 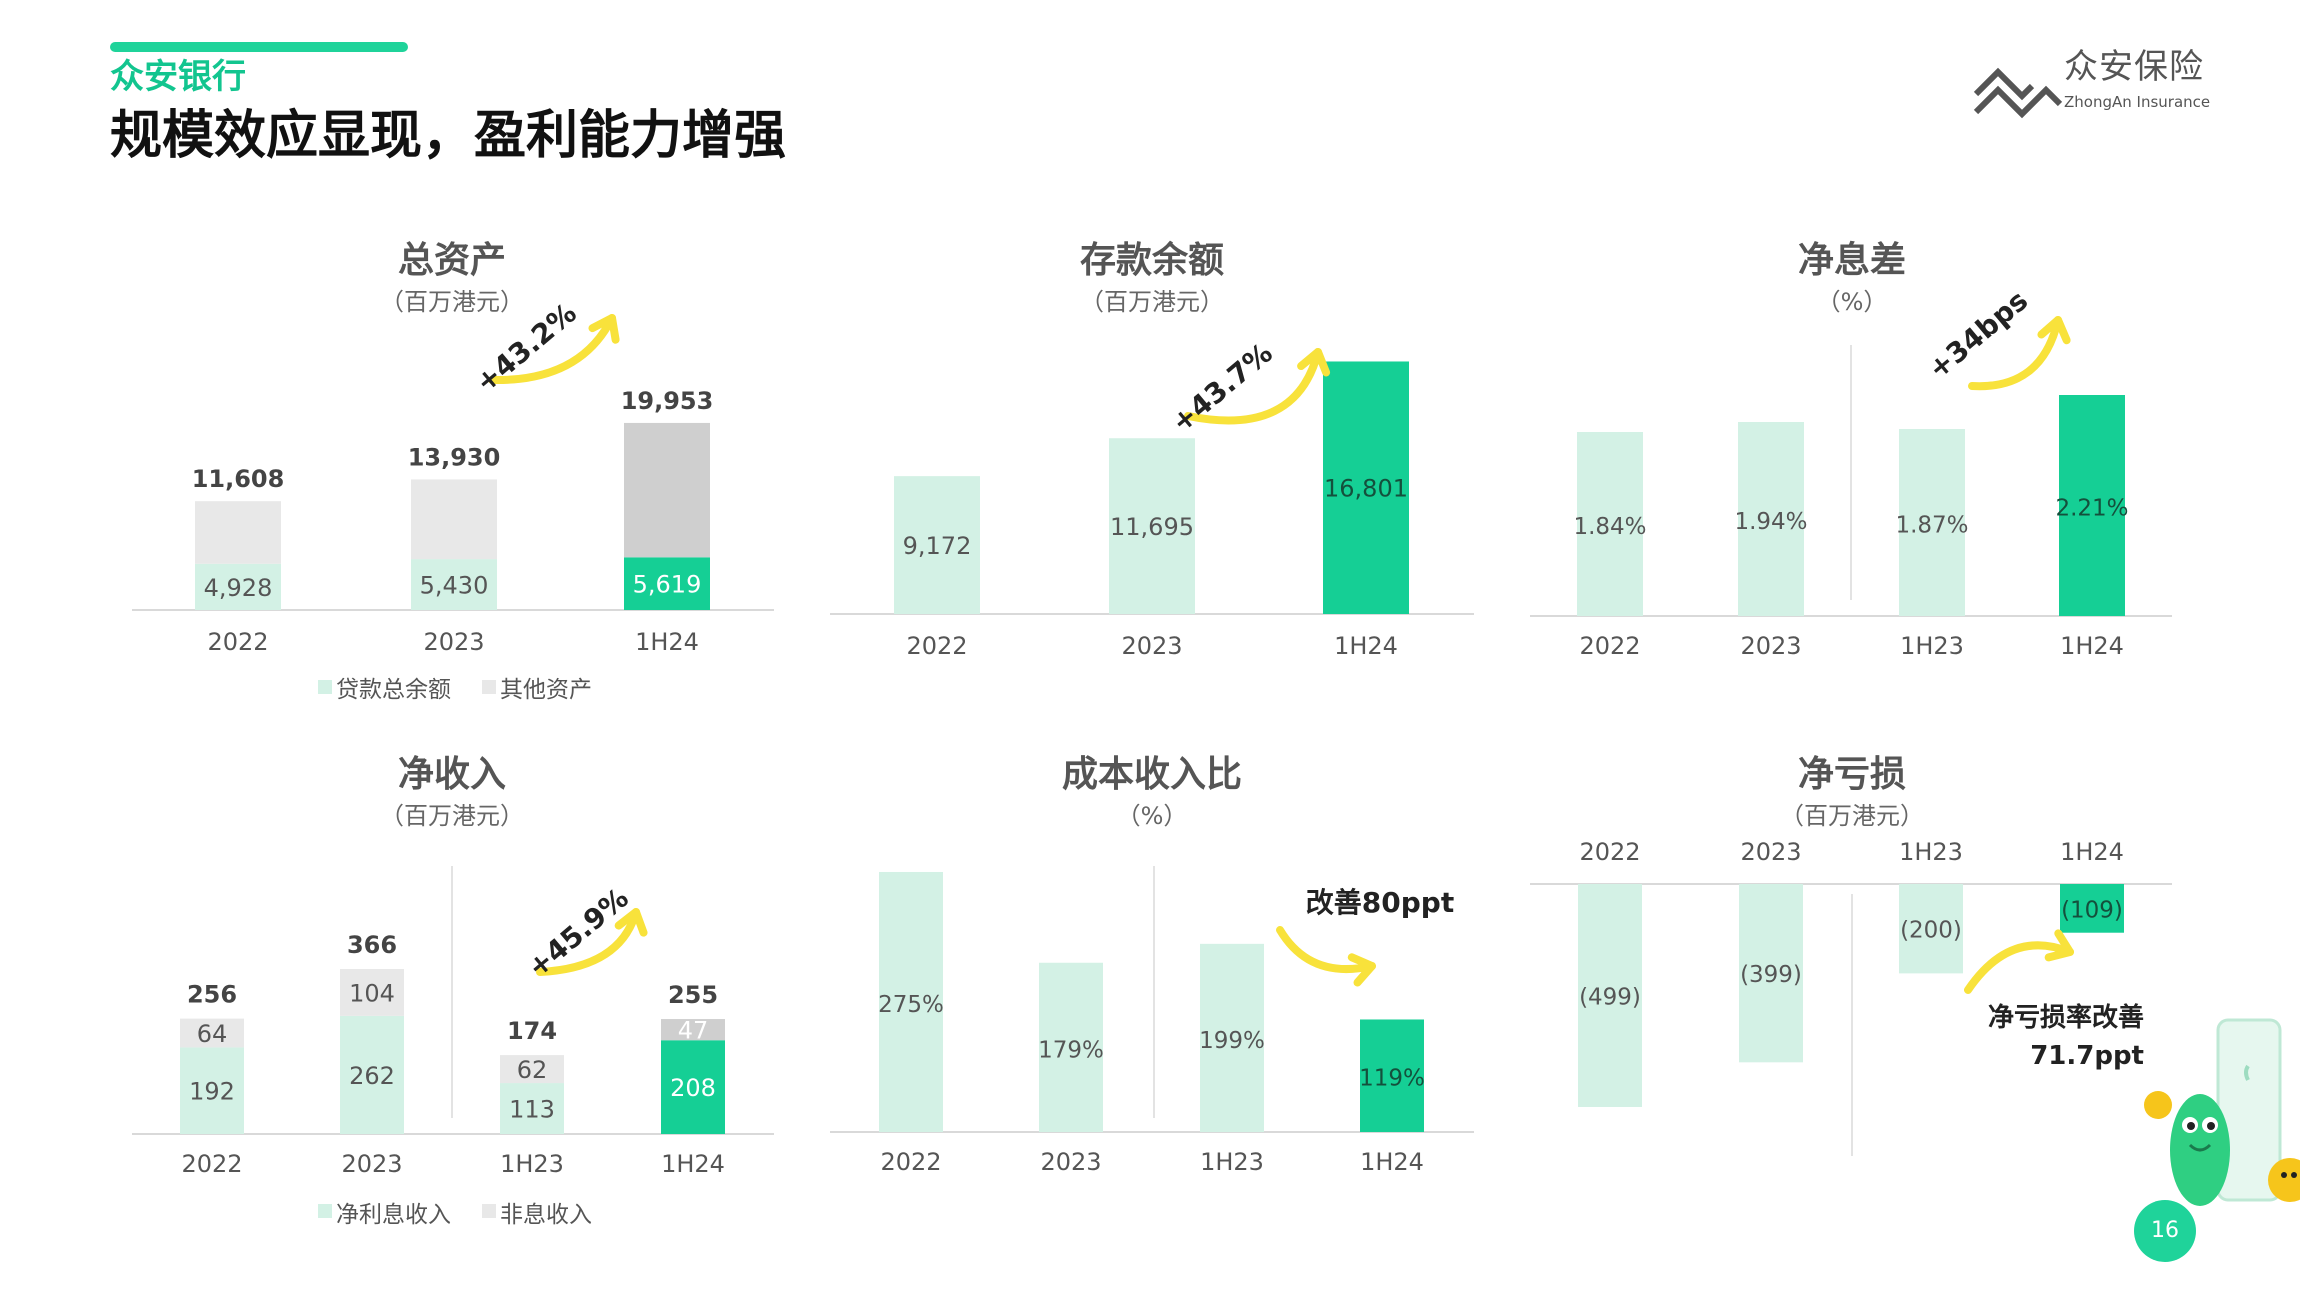 I want to click on total-label: 174, so click(x=532, y=1031).